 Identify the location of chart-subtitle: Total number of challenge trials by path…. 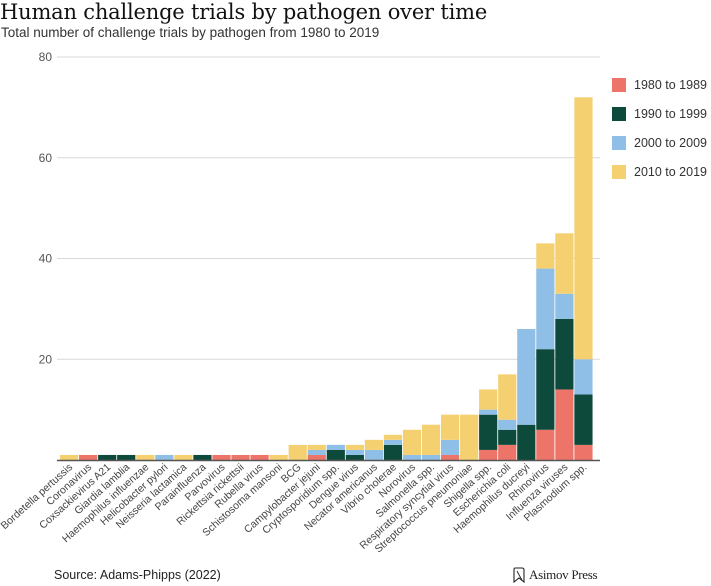
(190, 32).